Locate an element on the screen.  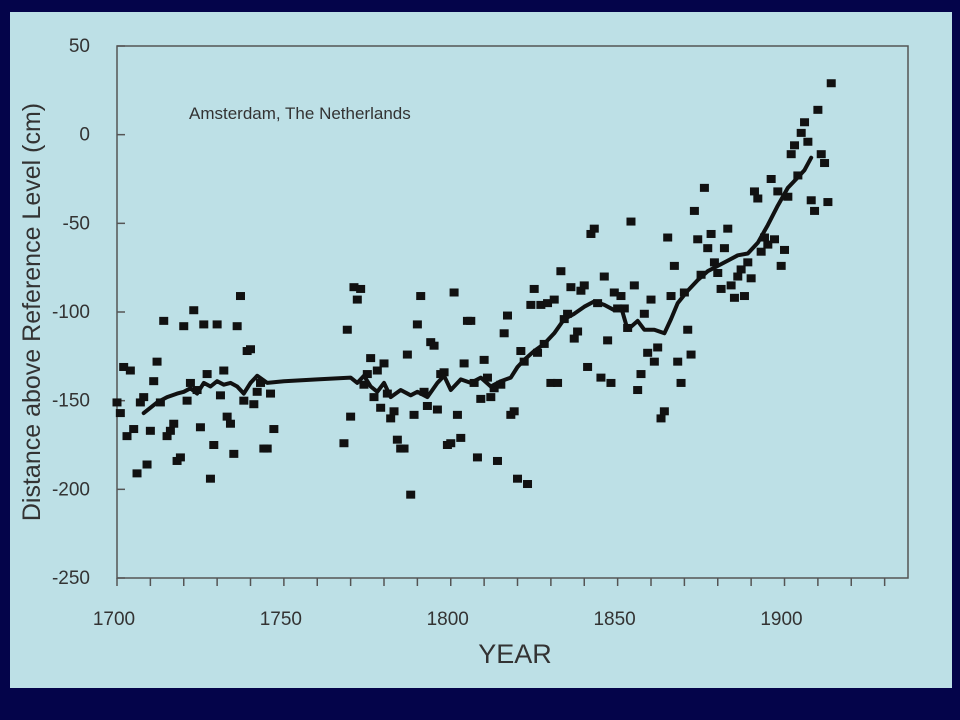
y-tick-label: 0 is located at coordinates (84, 135).